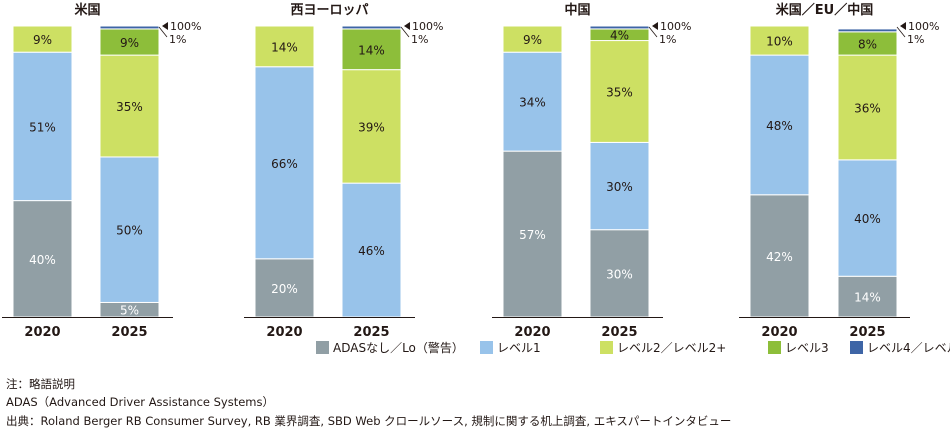 Image resolution: width=950 pixels, height=435 pixels. Describe the element at coordinates (671, 348) in the screenshot. I see `legend-label: レベル2／レベル2+` at that location.